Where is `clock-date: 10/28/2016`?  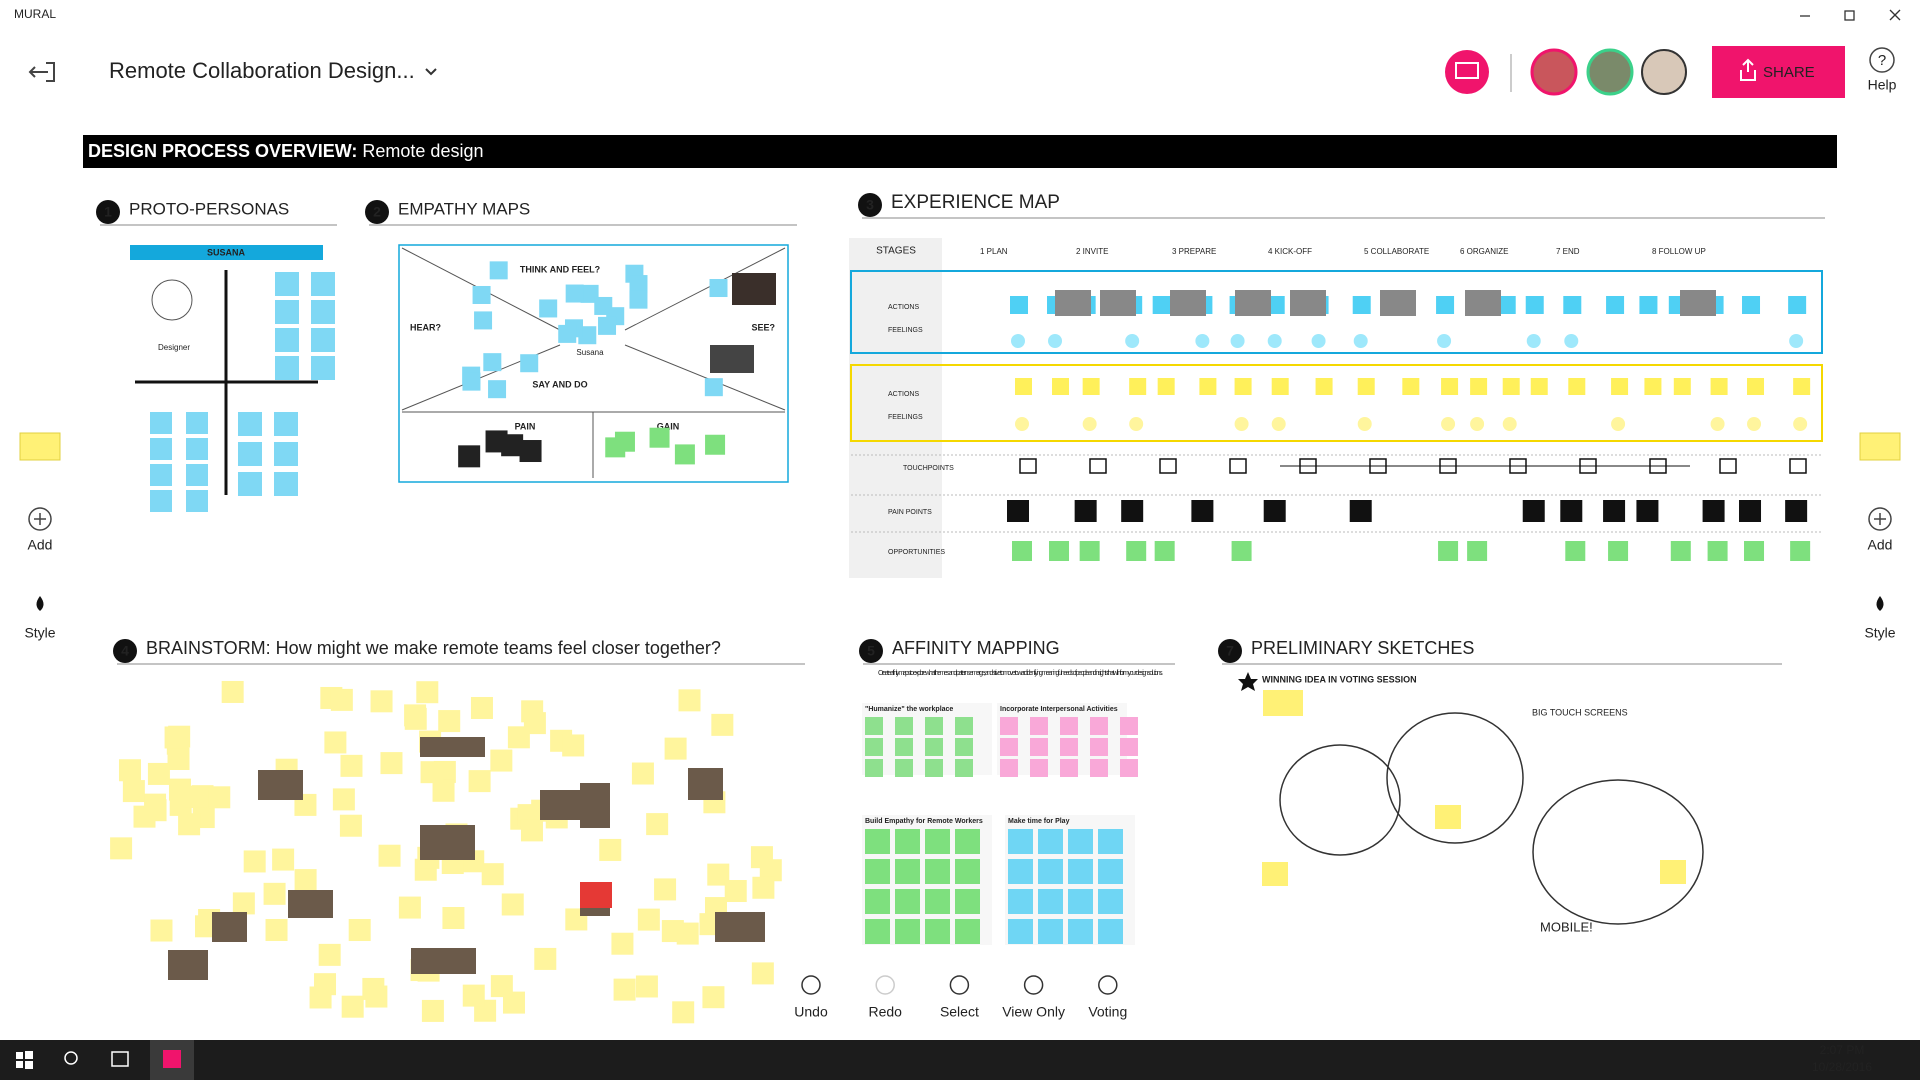
clock-date: 10/28/2016 is located at coordinates (1842, 1067).